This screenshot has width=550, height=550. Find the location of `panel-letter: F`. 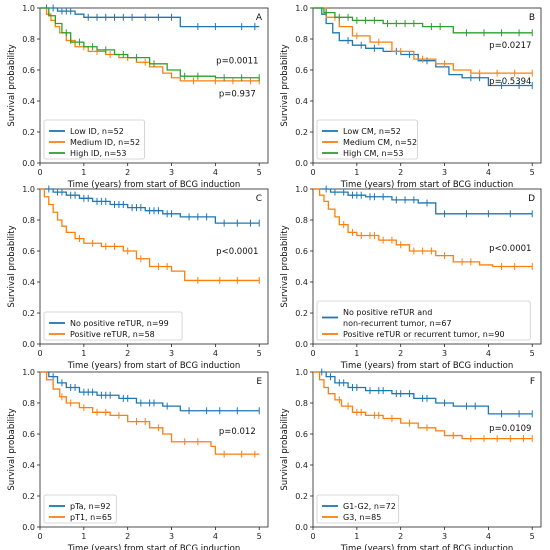

panel-letter: F is located at coordinates (532, 382).